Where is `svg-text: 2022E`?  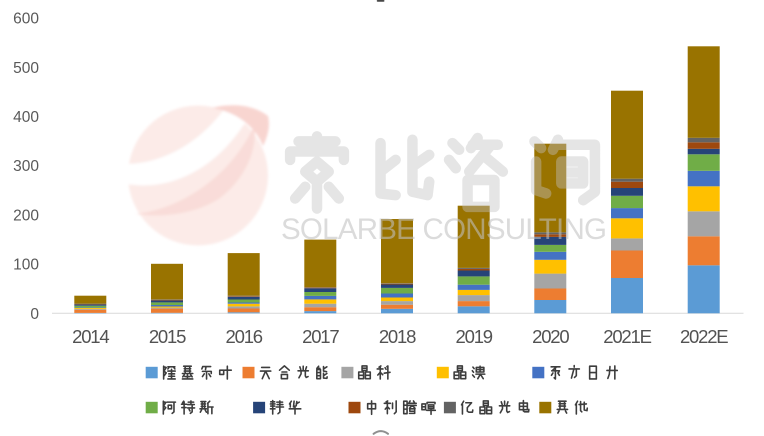
svg-text: 2022E is located at coordinates (704, 336).